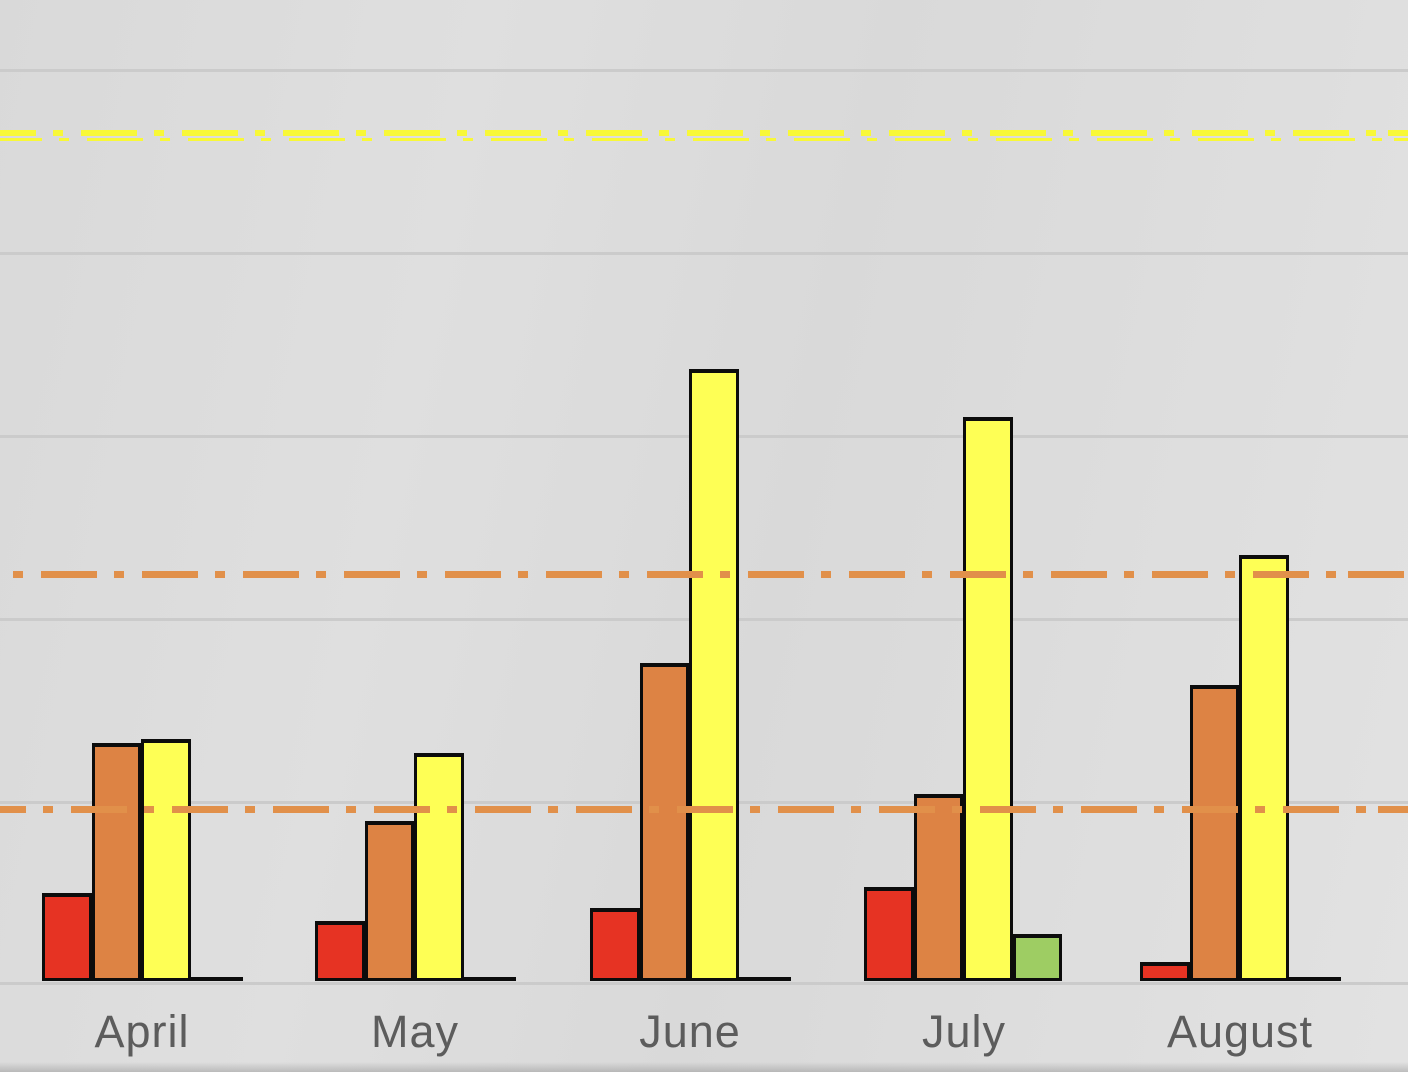 The image size is (1408, 1072). What do you see at coordinates (704, 809) in the screenshot?
I see `orange-dashdot-2-reference-line` at bounding box center [704, 809].